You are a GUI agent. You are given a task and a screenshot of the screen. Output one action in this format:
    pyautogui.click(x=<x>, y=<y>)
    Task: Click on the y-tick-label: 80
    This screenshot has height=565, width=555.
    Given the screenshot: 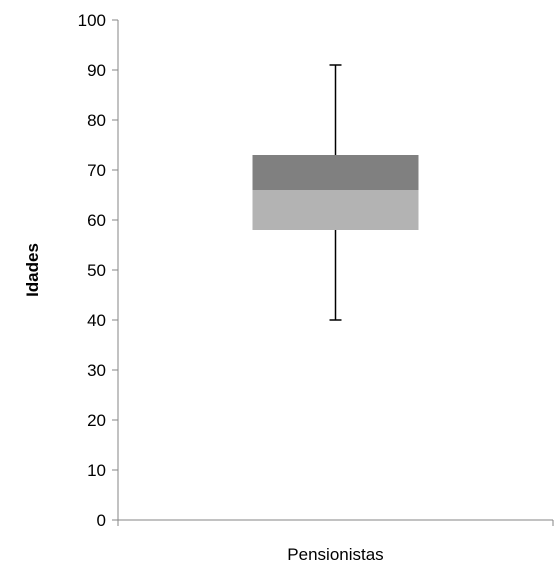 What is the action you would take?
    pyautogui.click(x=96, y=120)
    